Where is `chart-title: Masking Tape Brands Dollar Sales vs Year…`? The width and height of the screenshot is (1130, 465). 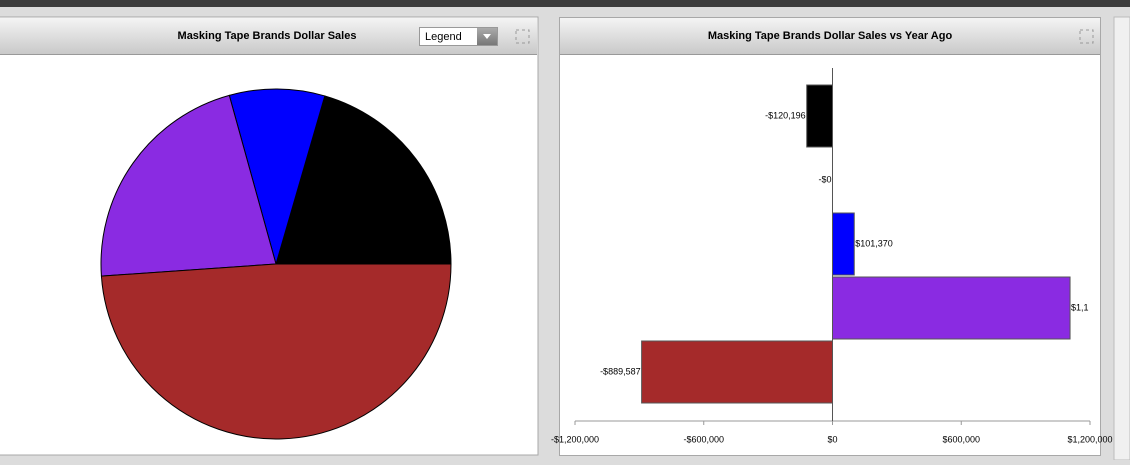
chart-title: Masking Tape Brands Dollar Sales vs Year… is located at coordinates (830, 36).